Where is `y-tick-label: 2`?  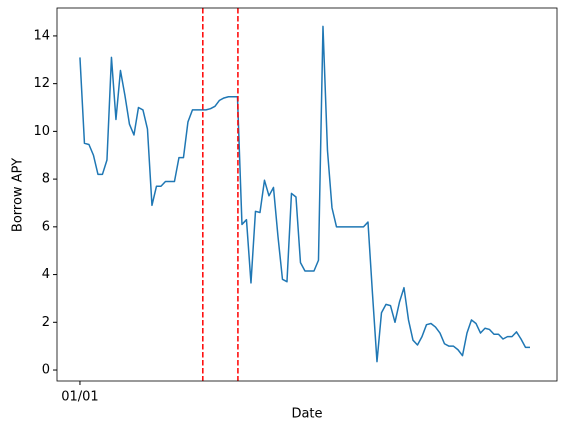
y-tick-label: 2 is located at coordinates (46, 322).